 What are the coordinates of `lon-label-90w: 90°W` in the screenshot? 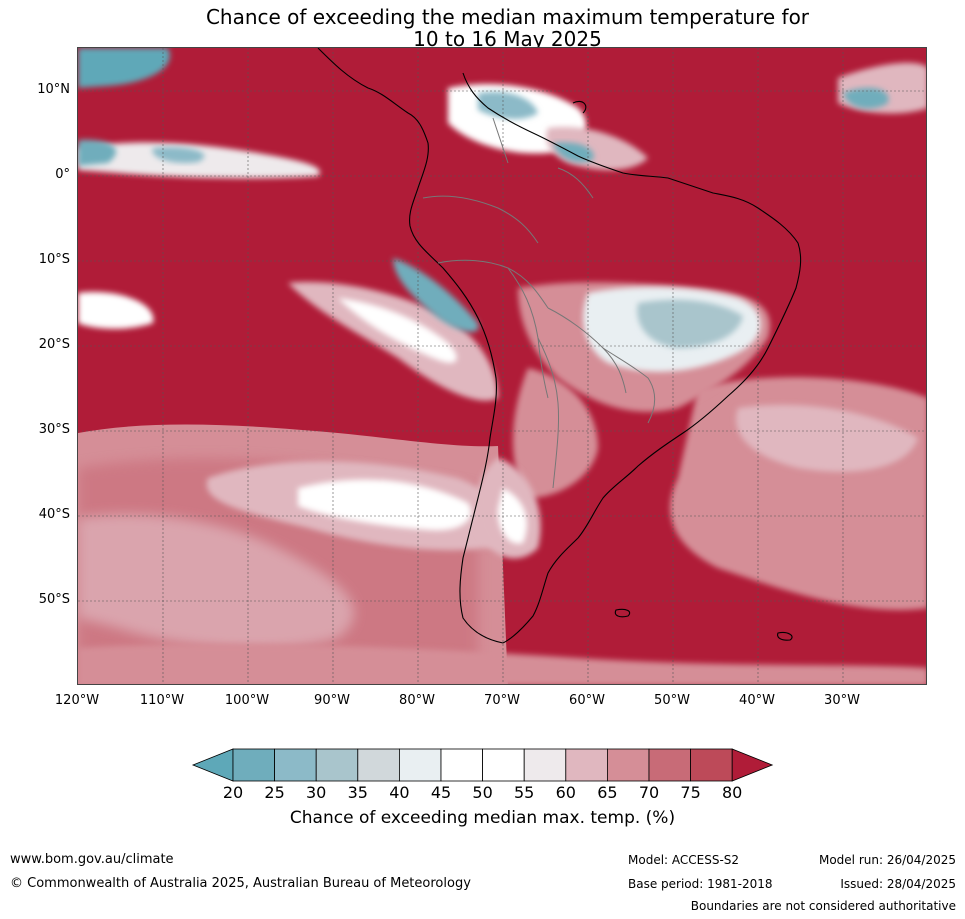 It's located at (332, 700).